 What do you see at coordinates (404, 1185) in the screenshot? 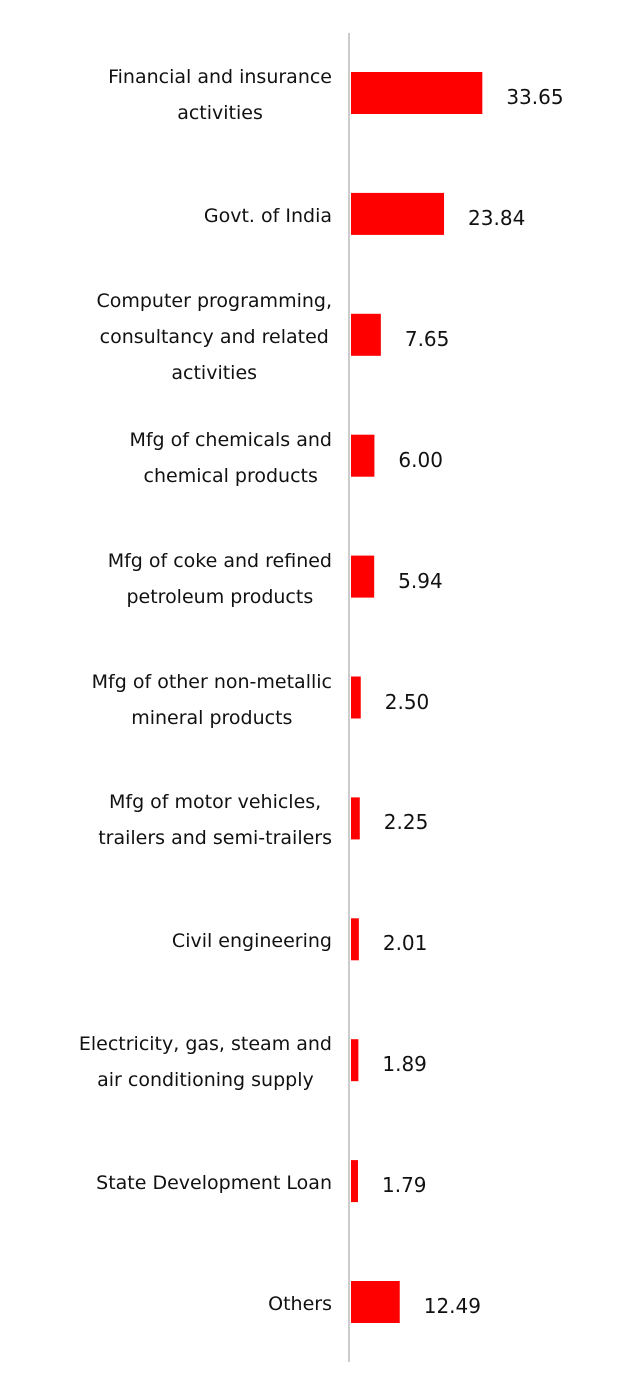
I see `value-label: 1.79` at bounding box center [404, 1185].